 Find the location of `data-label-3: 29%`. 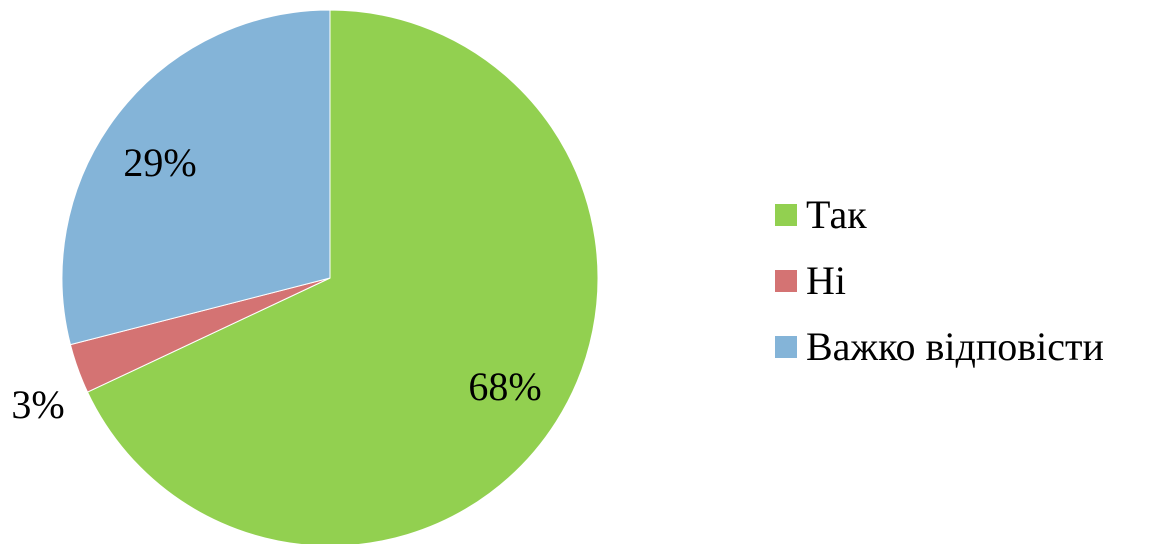

data-label-3: 29% is located at coordinates (159, 162).